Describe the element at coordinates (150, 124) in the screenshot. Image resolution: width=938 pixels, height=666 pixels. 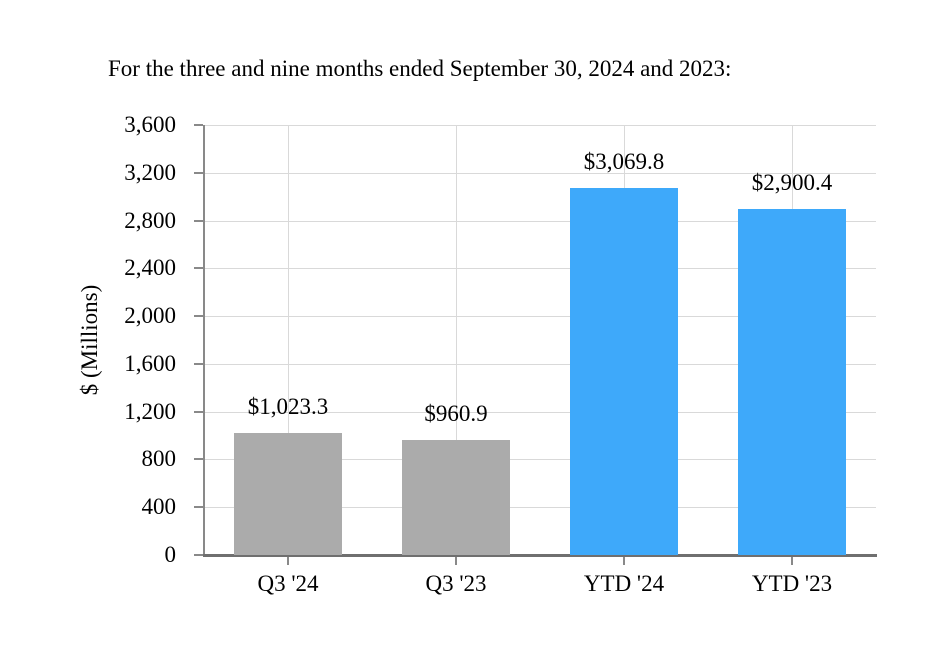
I see `y-tick-label: 3,600` at that location.